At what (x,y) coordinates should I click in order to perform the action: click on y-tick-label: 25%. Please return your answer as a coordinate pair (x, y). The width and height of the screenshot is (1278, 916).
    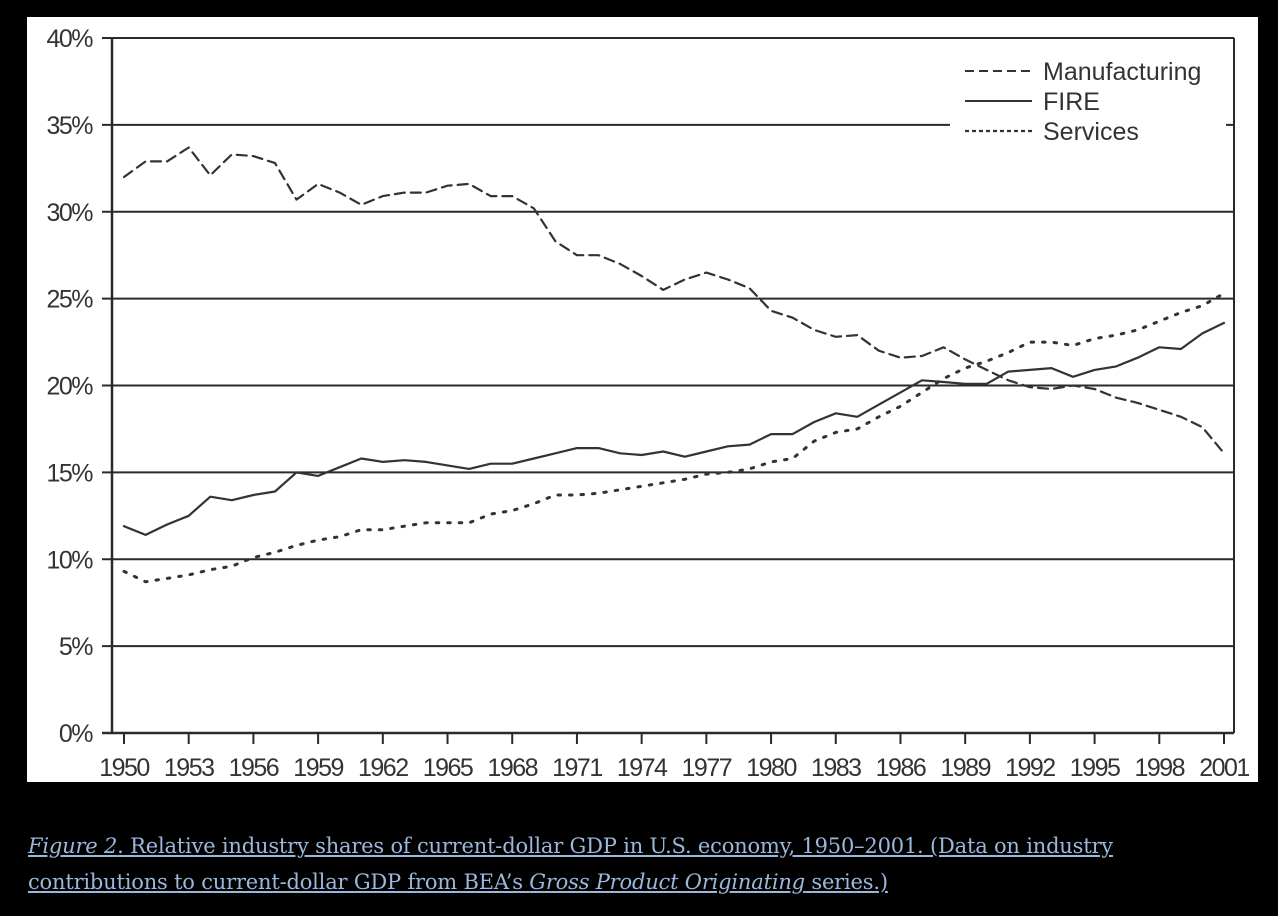
    Looking at the image, I should click on (69, 300).